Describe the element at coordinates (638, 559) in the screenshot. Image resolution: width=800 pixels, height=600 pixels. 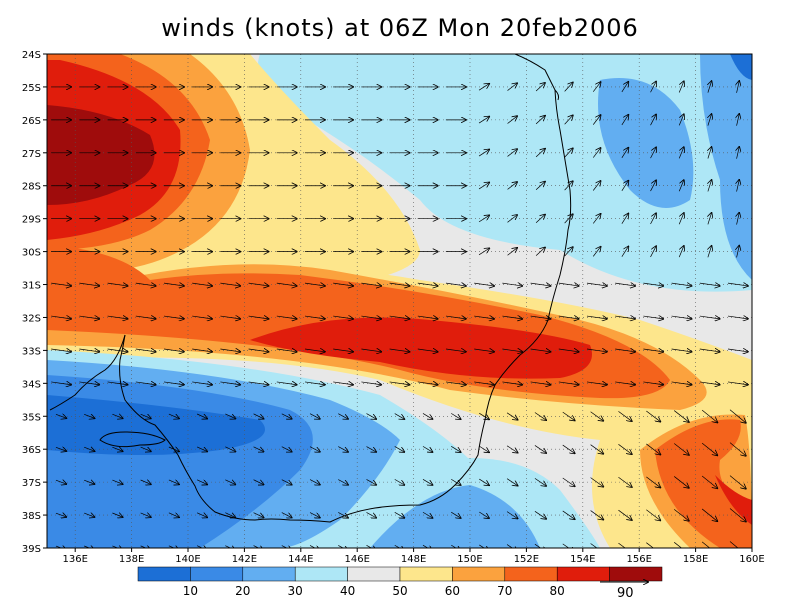
I see `lon-label: 156E` at that location.